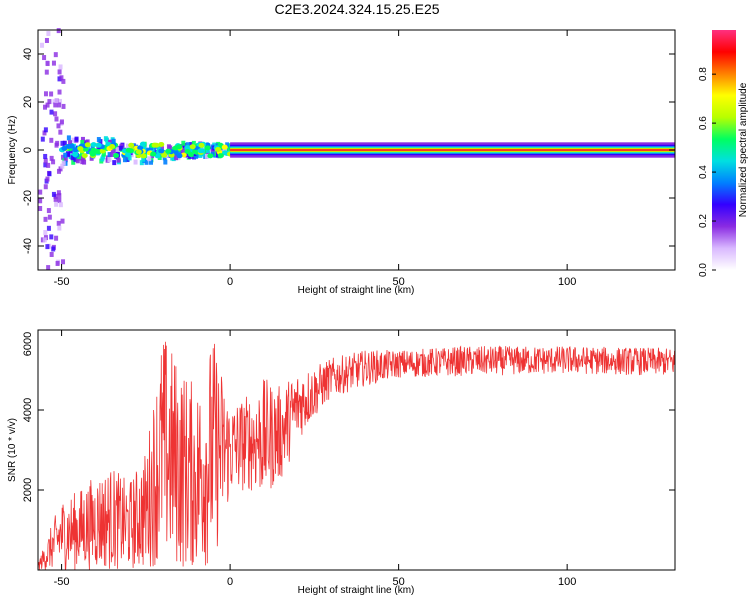 Image resolution: width=750 pixels, height=600 pixels. Describe the element at coordinates (28, 102) in the screenshot. I see `y-tick-label: 20` at that location.